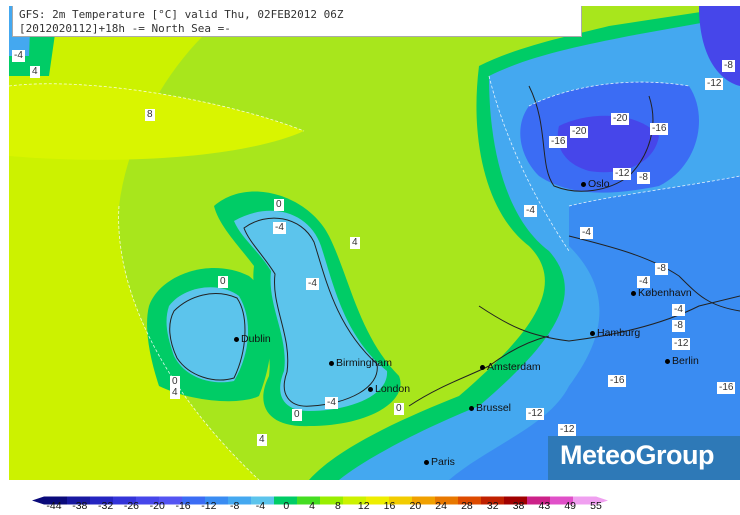 This screenshot has height=515, width=740. I want to click on header-line-2: [2012020112]+18h -= North Sea =-, so click(125, 28).